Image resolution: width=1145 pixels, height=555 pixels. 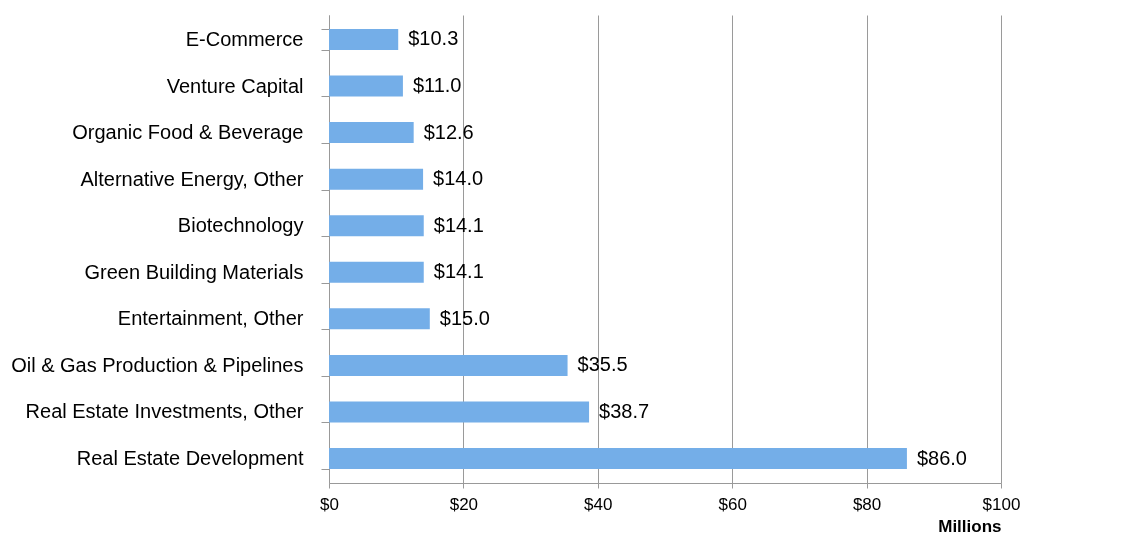 What do you see at coordinates (190, 458) in the screenshot?
I see `y-tick-label: Real Estate Development` at bounding box center [190, 458].